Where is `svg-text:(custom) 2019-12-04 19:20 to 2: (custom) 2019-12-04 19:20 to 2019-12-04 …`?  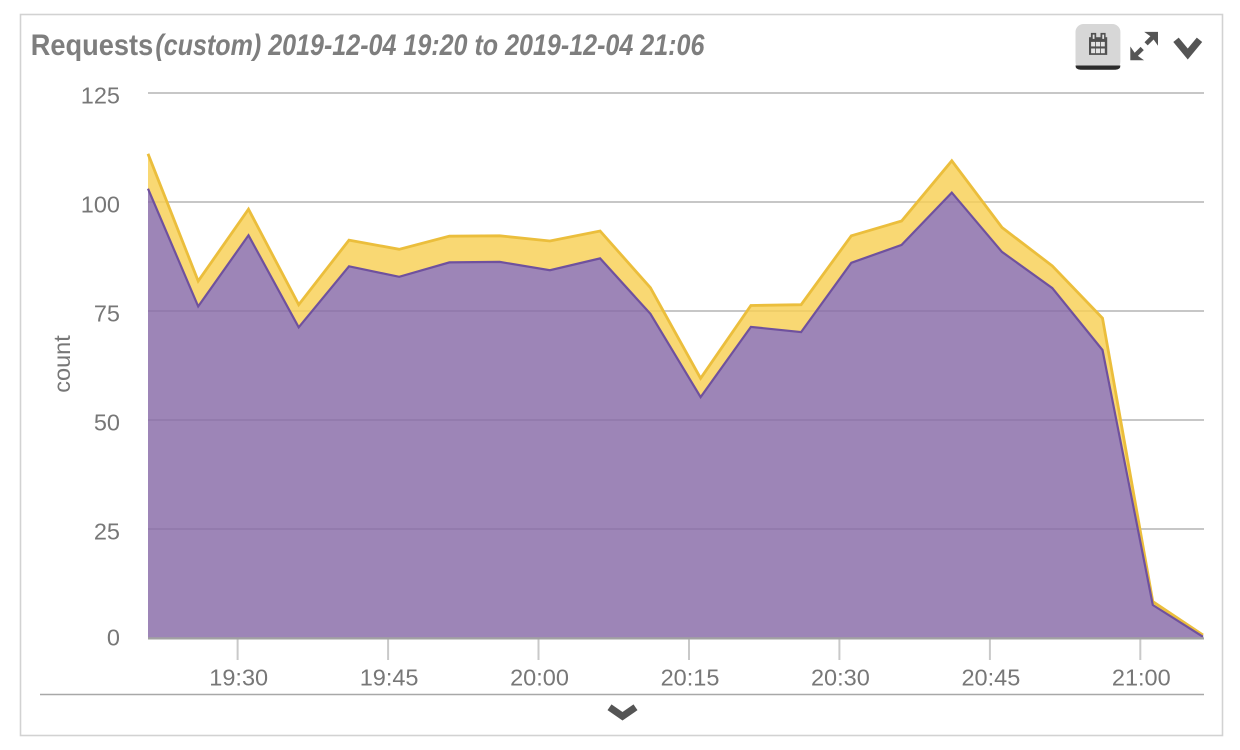
svg-text:(custom) 2019-12-04 19:20 to 2: (custom) 2019-12-04 19:20 to 2019-12-04 … is located at coordinates (429, 45).